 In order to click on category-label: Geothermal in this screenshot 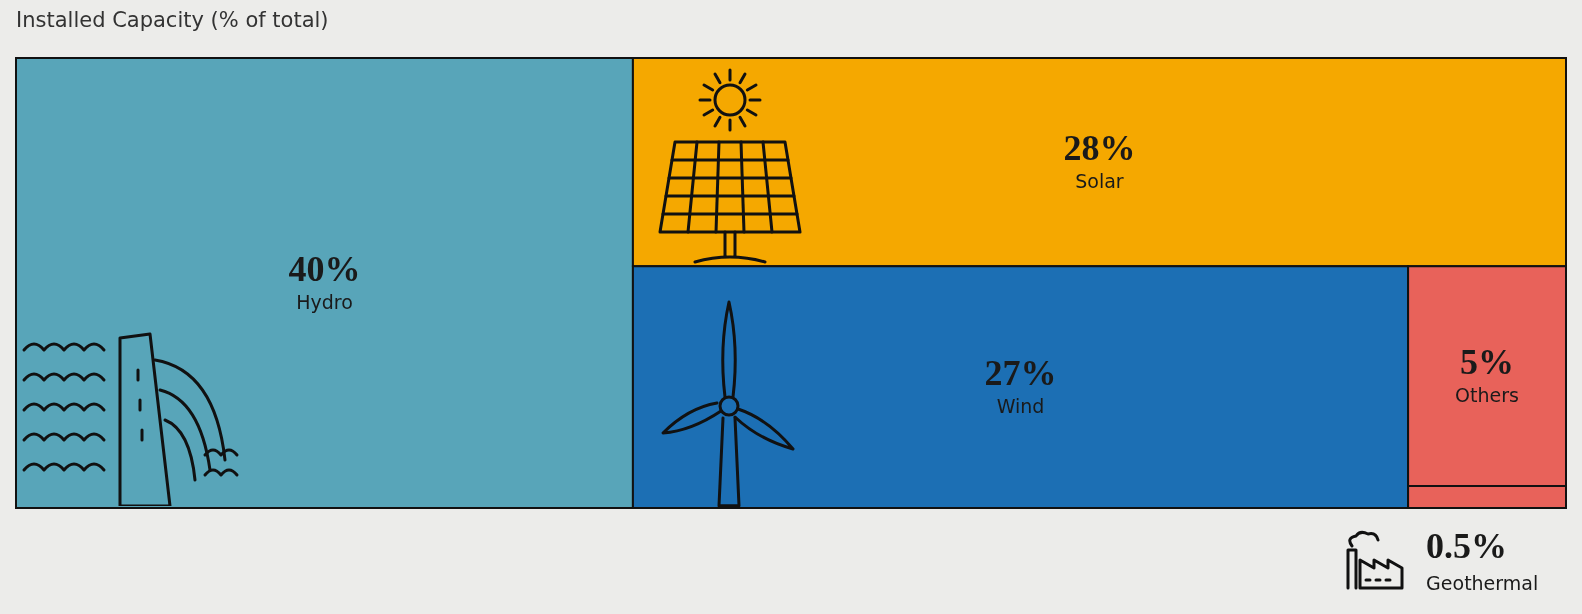, I will do `click(1482, 583)`.